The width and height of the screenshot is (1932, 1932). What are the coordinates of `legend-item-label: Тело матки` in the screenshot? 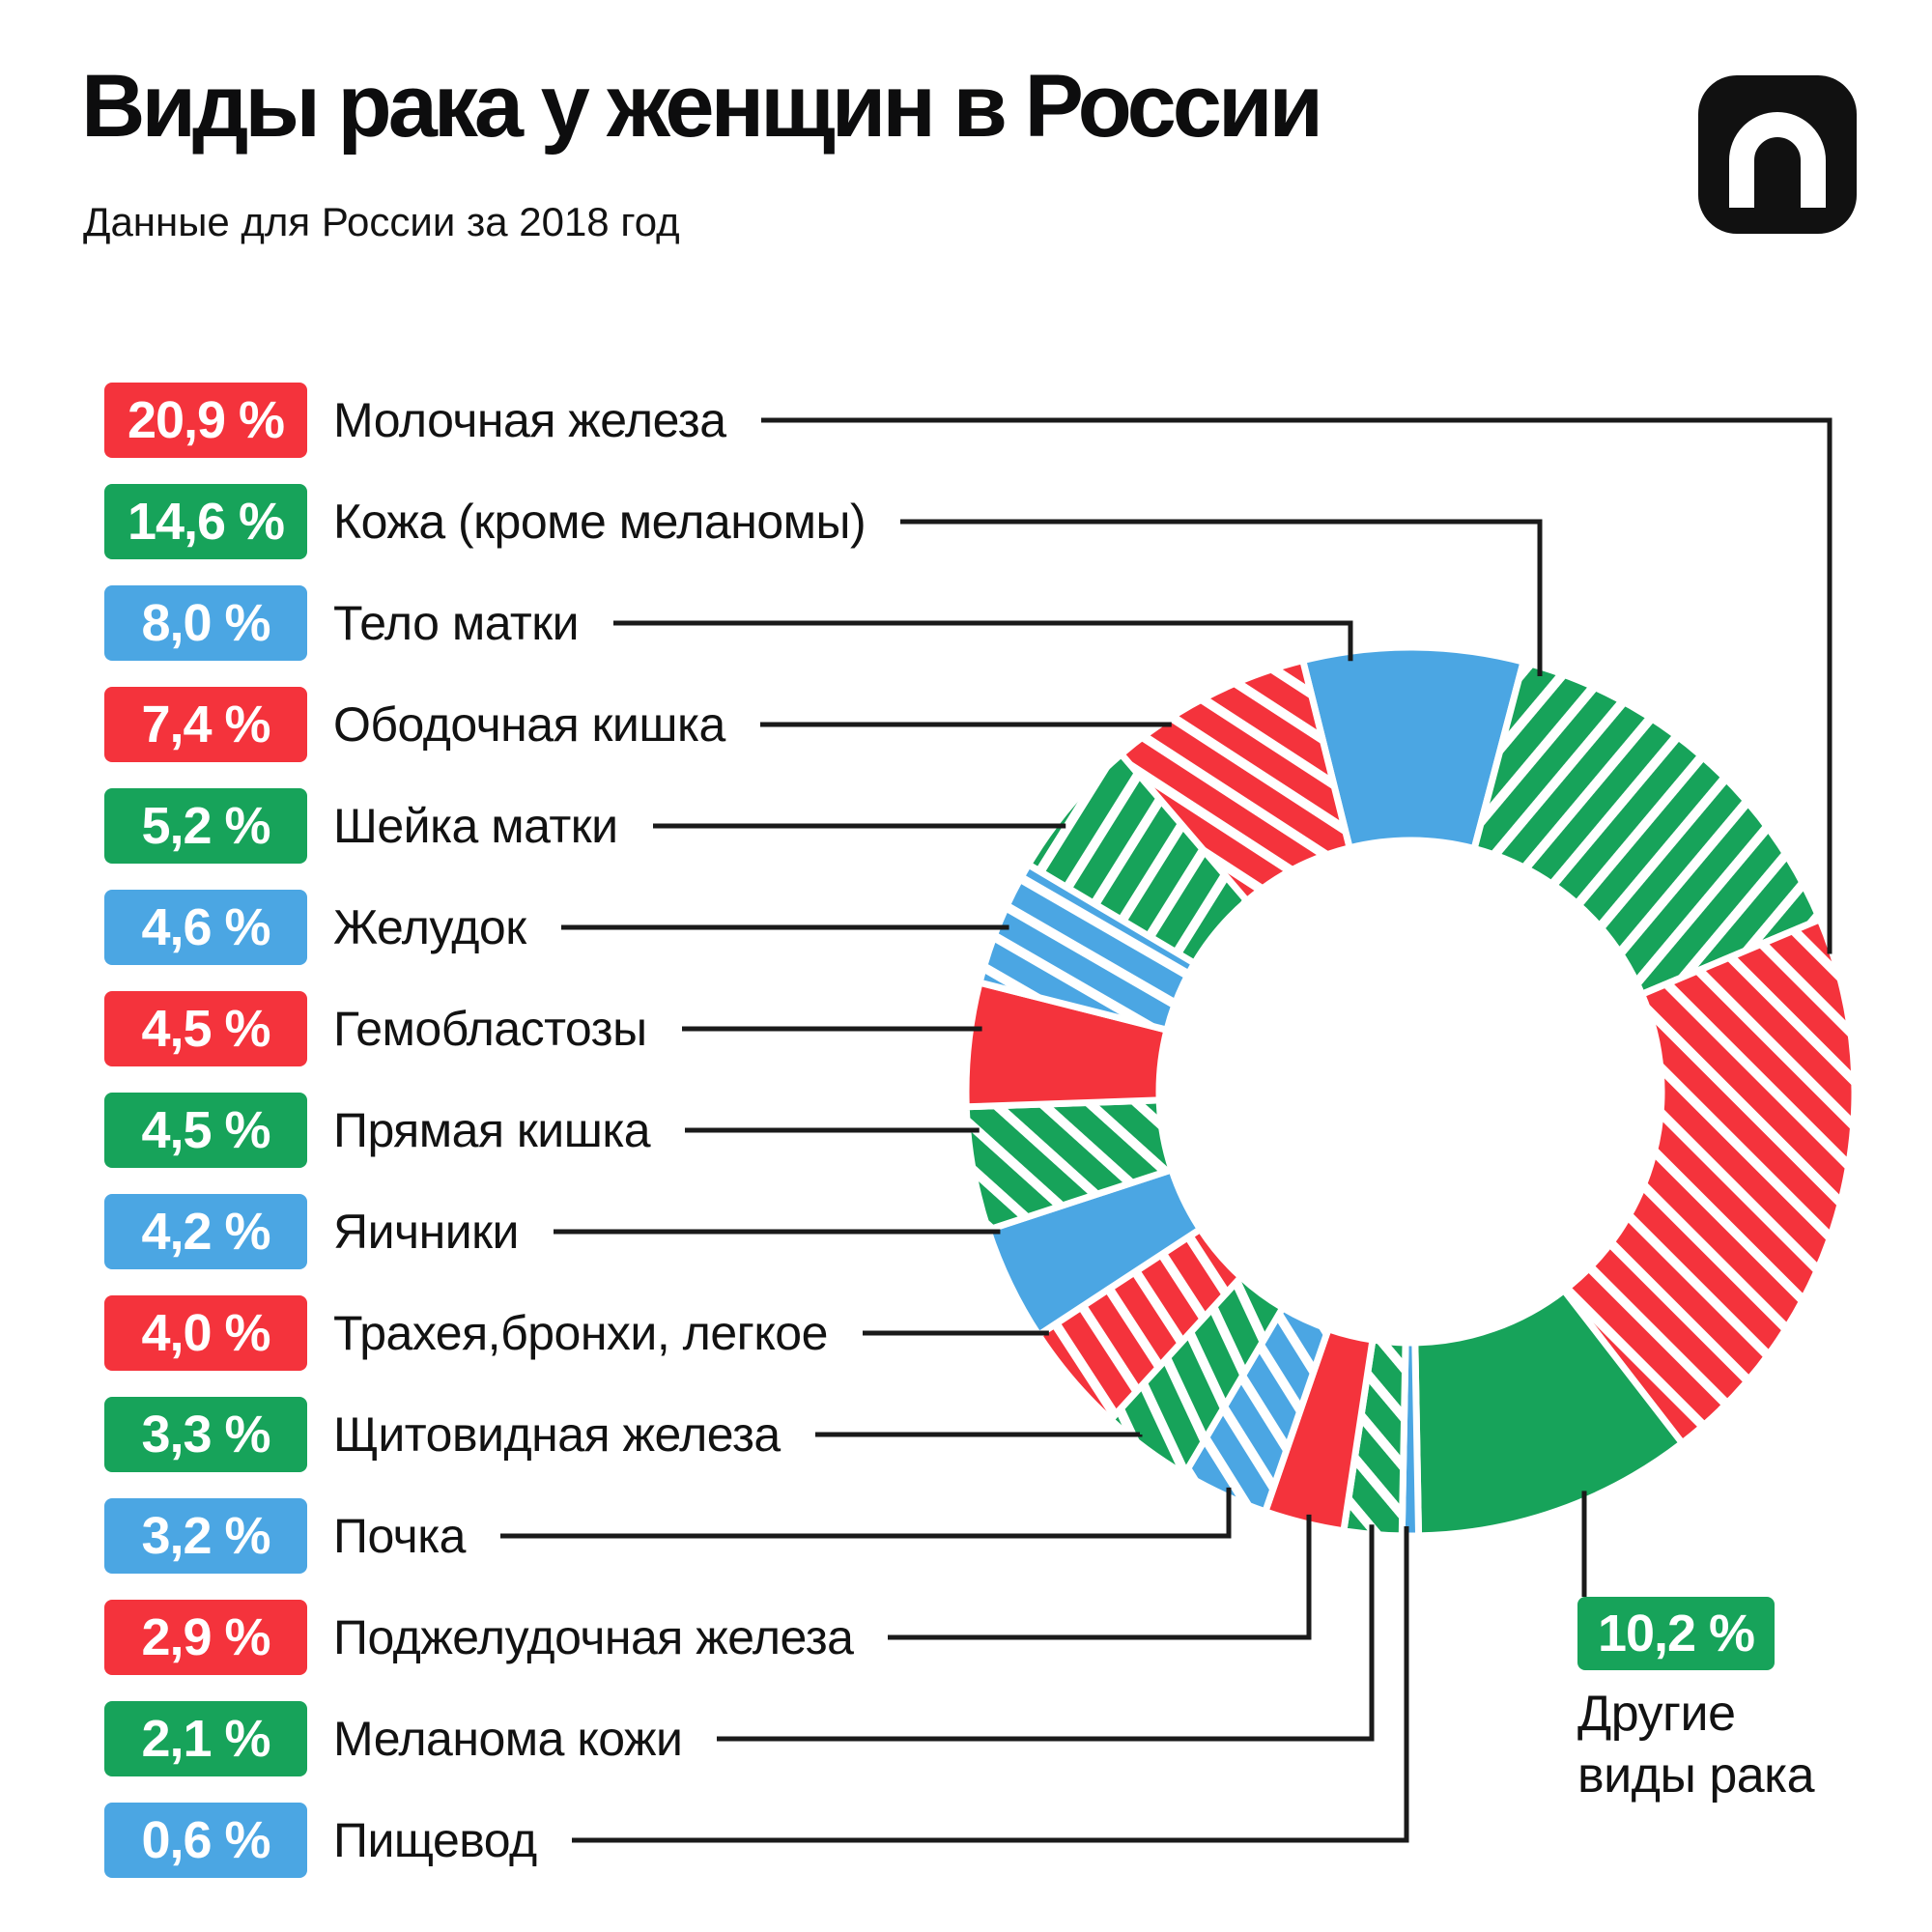 It's located at (456, 623).